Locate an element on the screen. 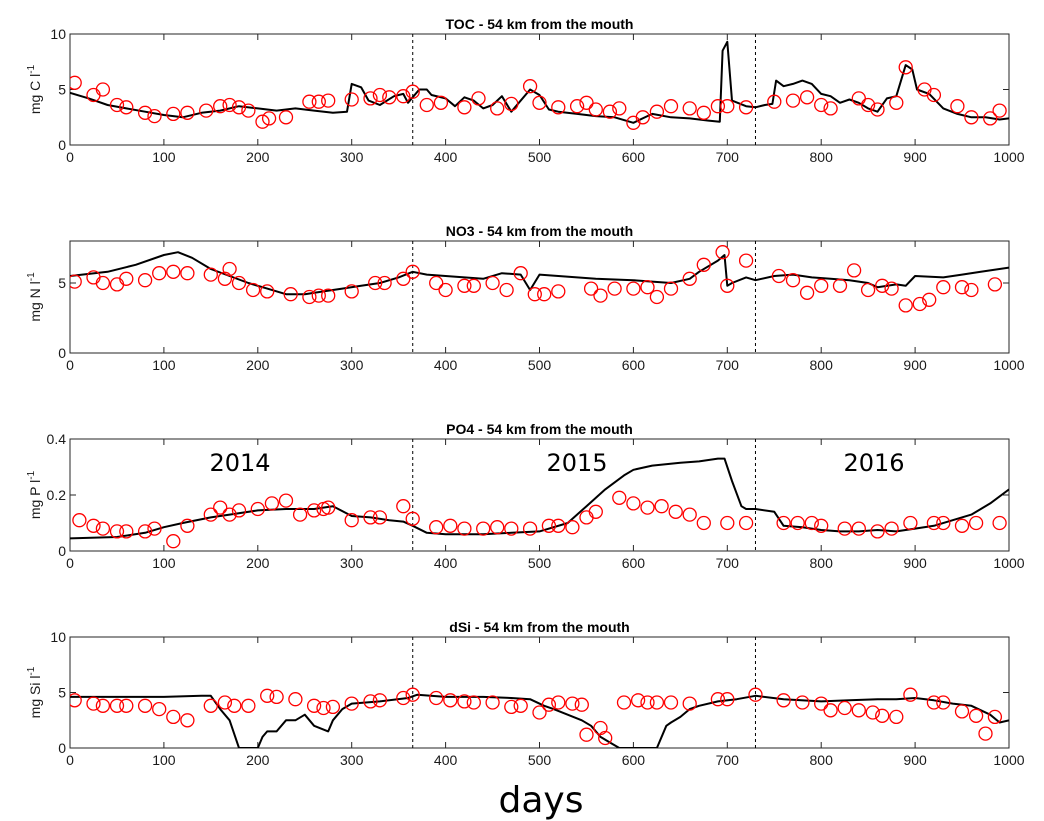 The height and width of the screenshot is (821, 1044). y-axis-label-po4: mg P l-1 is located at coordinates (34, 494).